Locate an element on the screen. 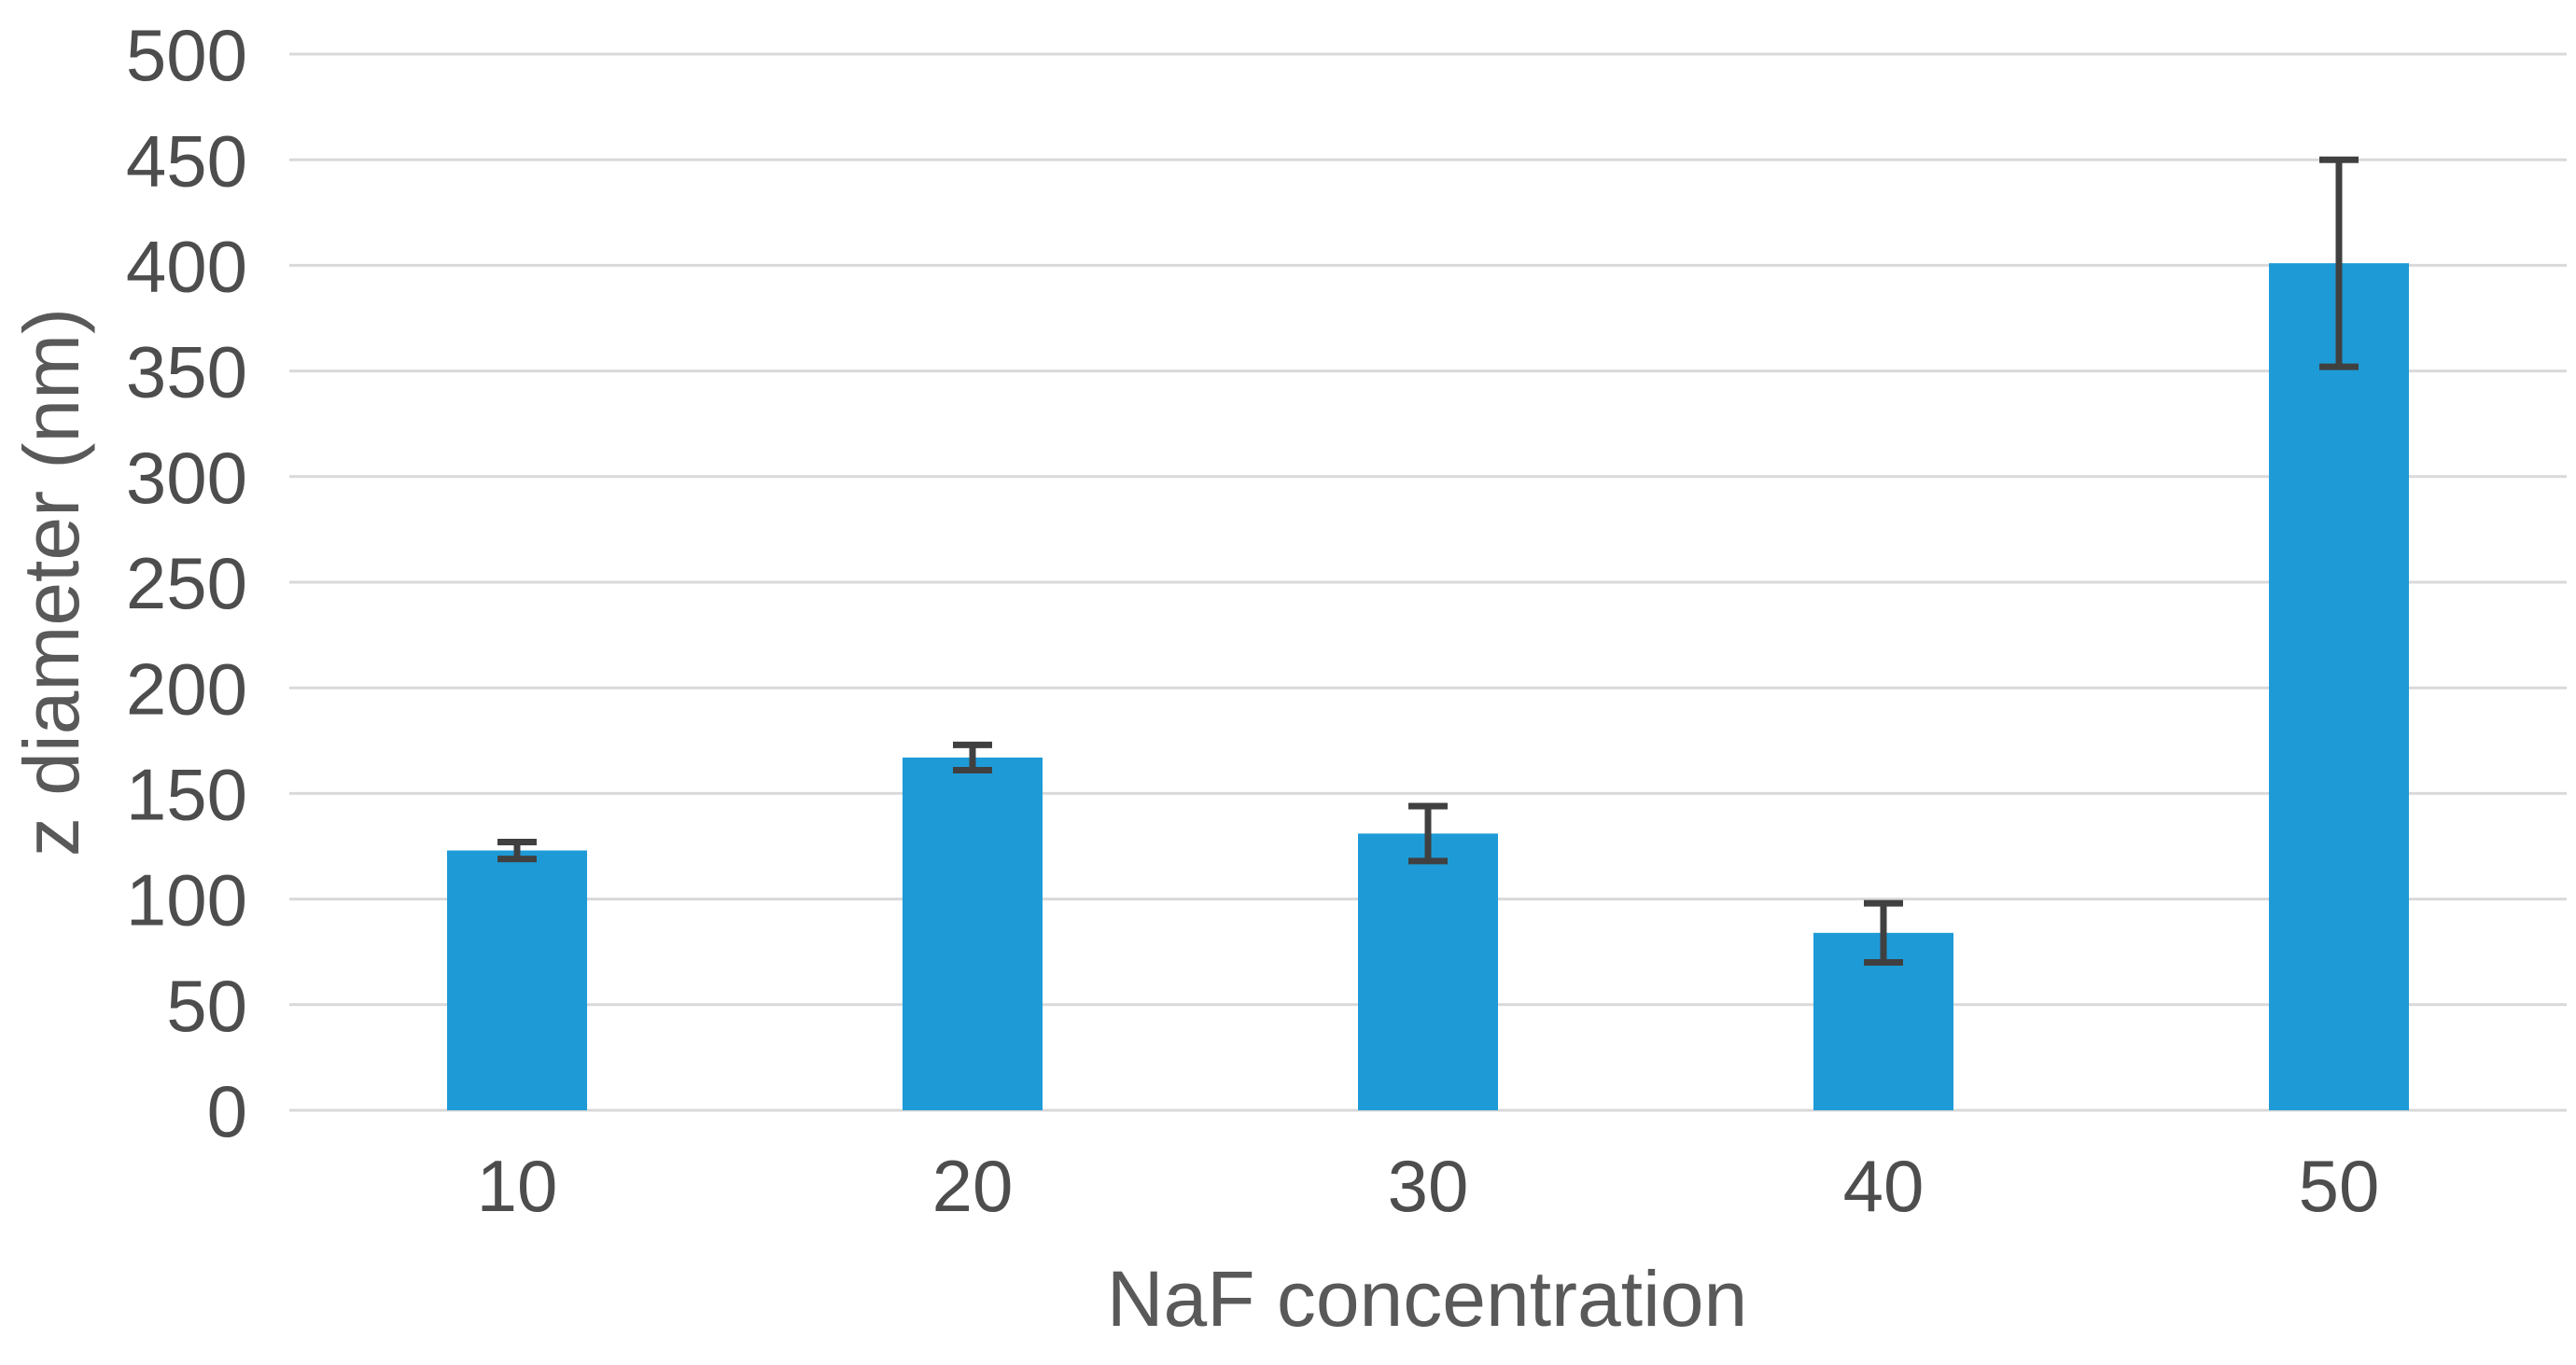 This screenshot has height=1365, width=2576. y-tick-label-0: 0 is located at coordinates (227, 1111).